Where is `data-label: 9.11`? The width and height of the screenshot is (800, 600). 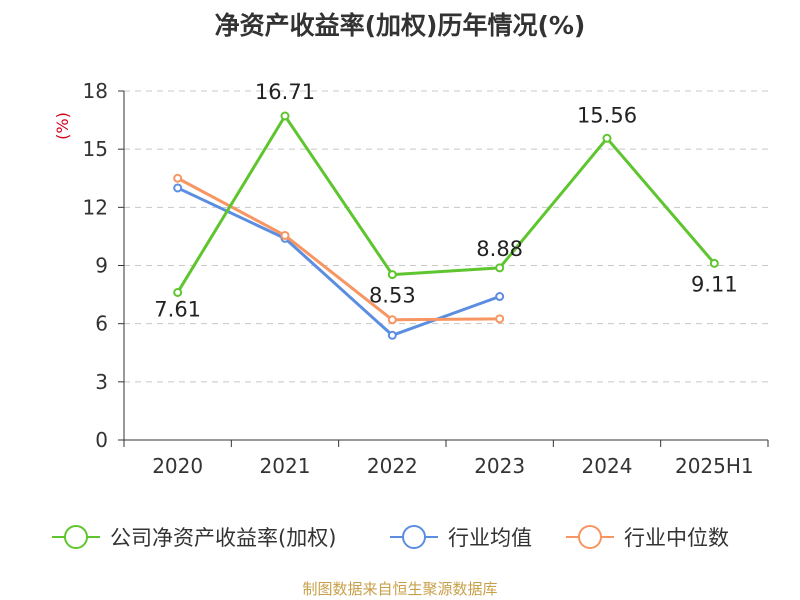 data-label: 9.11 is located at coordinates (714, 284).